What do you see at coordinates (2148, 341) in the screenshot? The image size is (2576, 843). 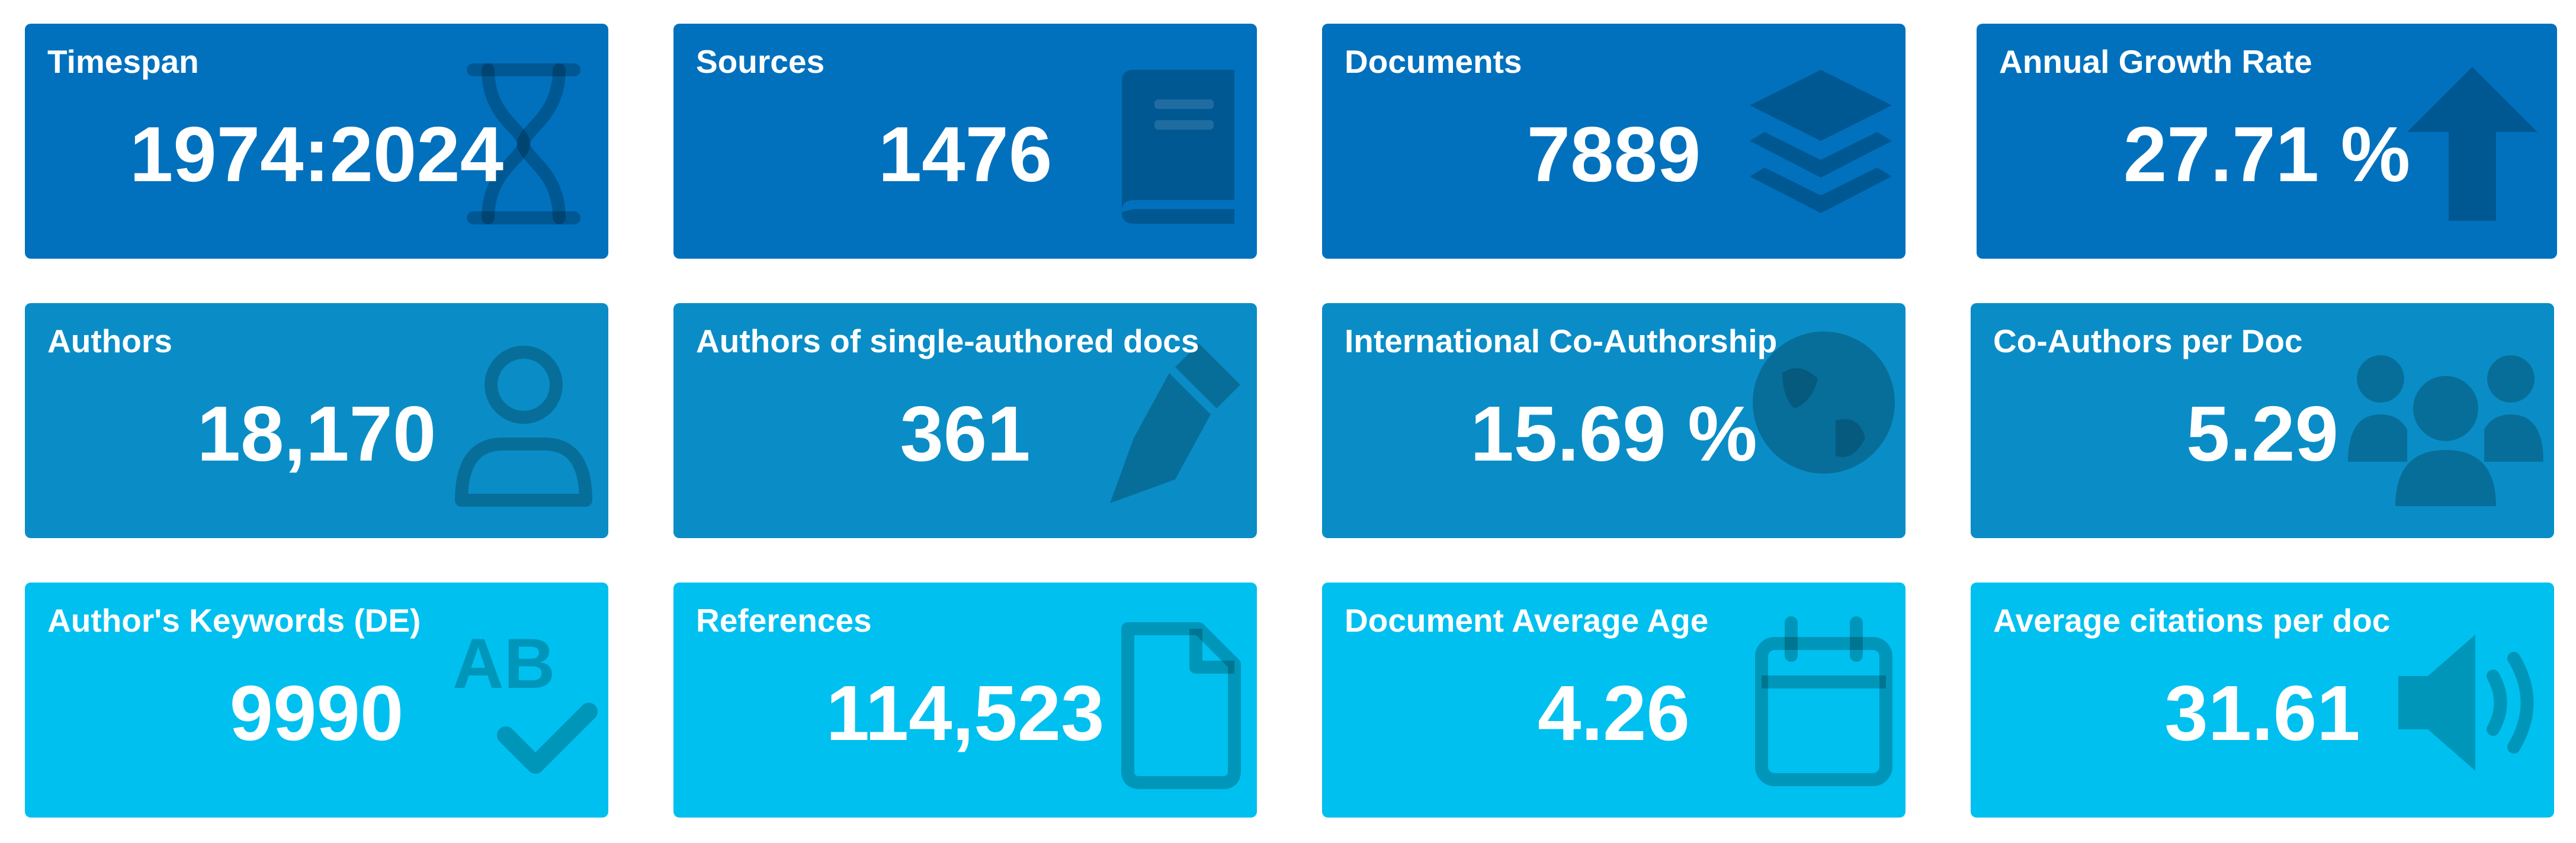 I see `card-title: Co-Authors per Doc` at bounding box center [2148, 341].